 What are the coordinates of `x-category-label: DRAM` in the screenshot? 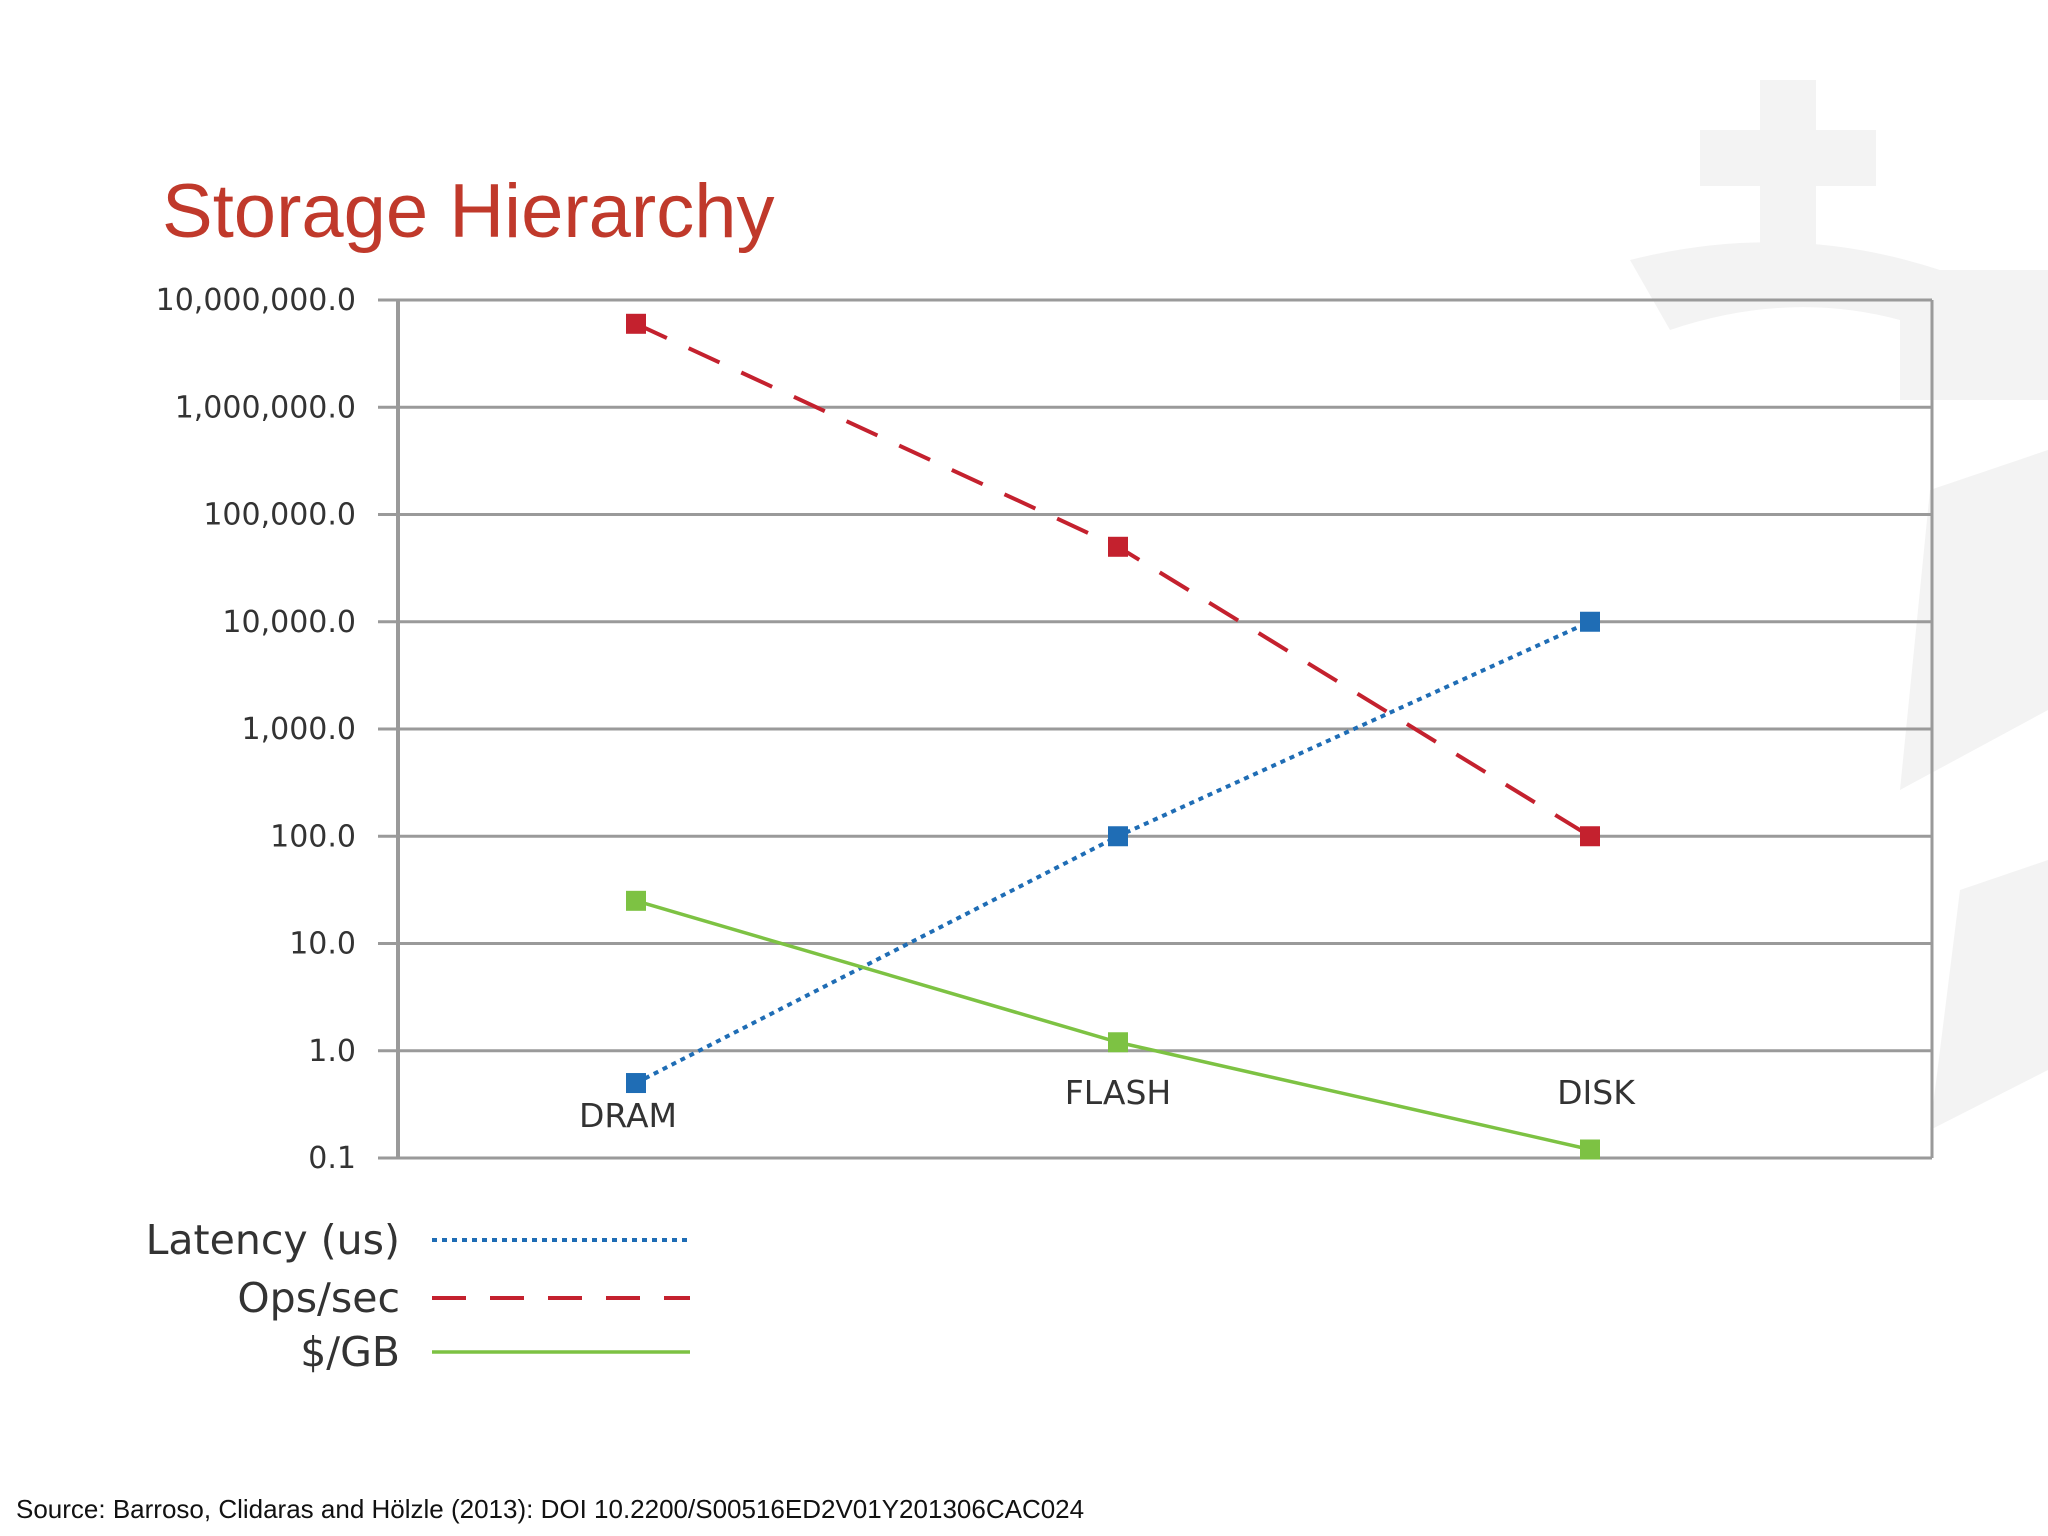 It's located at (628, 1115).